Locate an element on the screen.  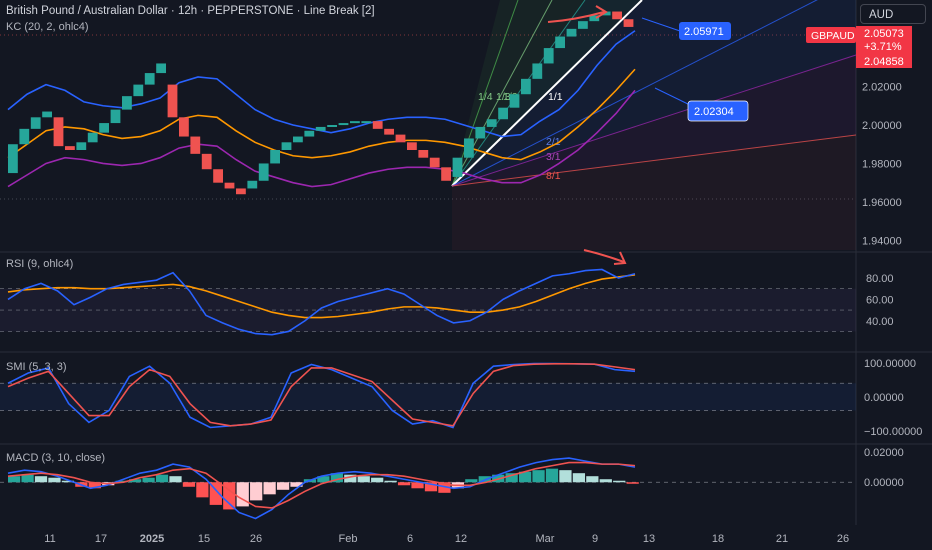
smi-signal-line is located at coordinates (321, 395).